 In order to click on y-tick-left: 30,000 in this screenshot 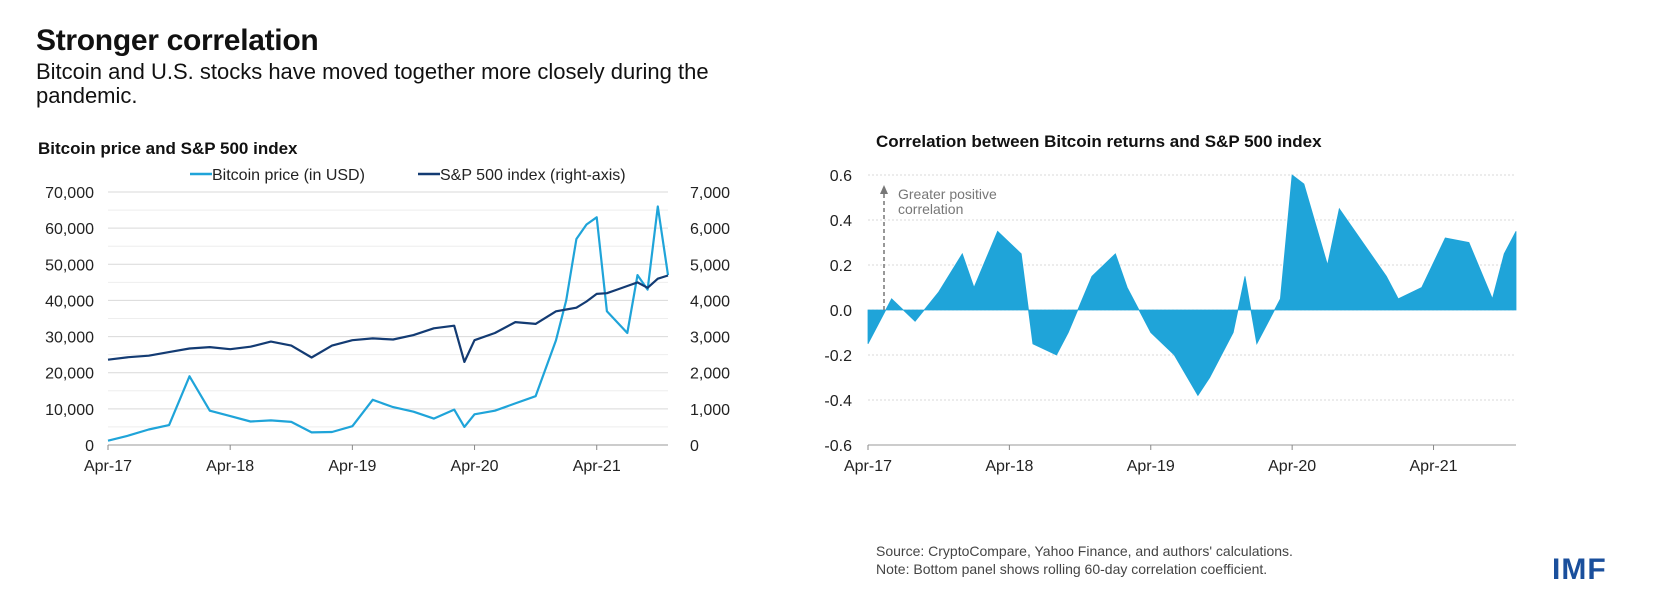, I will do `click(69, 338)`.